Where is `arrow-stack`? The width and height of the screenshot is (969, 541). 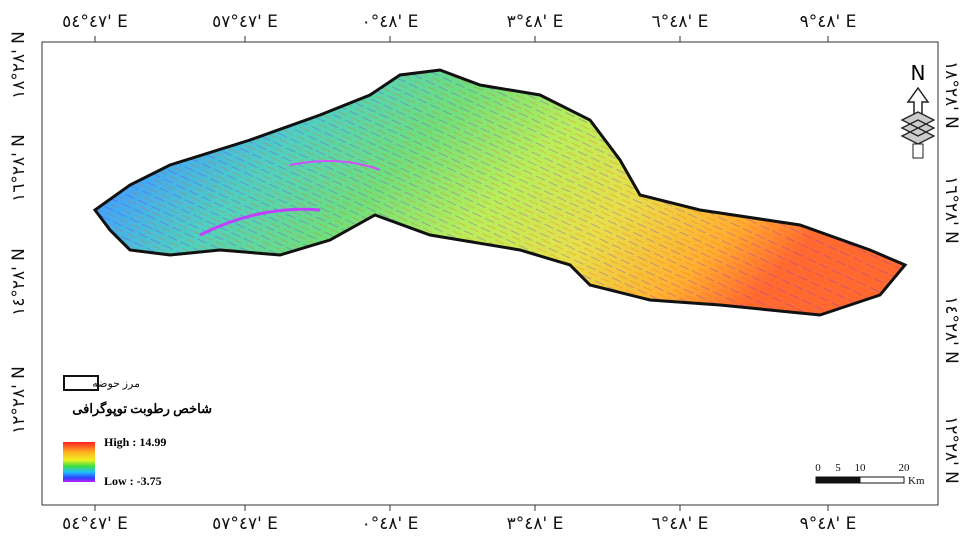 arrow-stack is located at coordinates (918, 128).